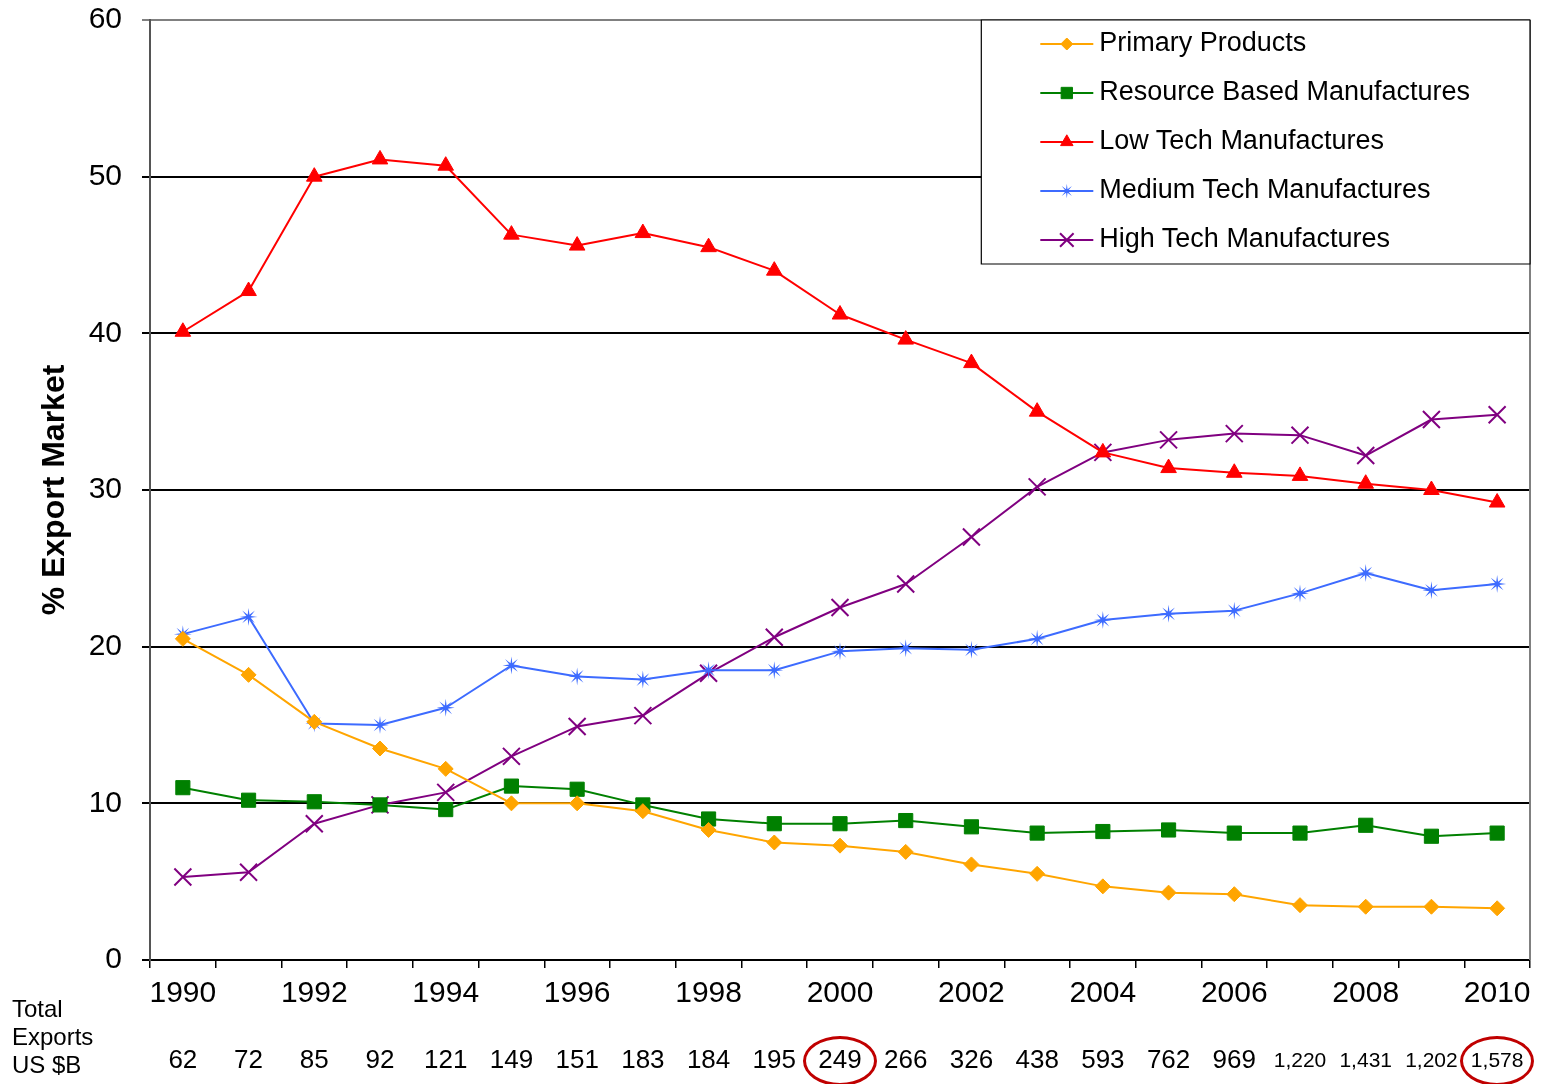  What do you see at coordinates (840, 992) in the screenshot?
I see `x-tick-label: 2000` at bounding box center [840, 992].